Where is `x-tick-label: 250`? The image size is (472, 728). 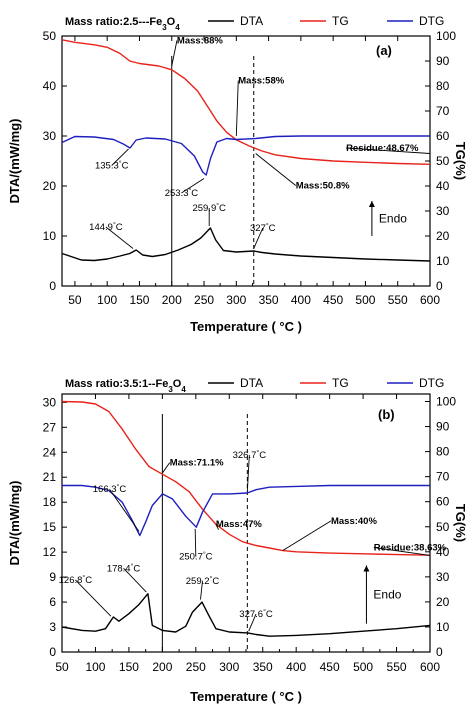 x-tick-label: 250 is located at coordinates (204, 300).